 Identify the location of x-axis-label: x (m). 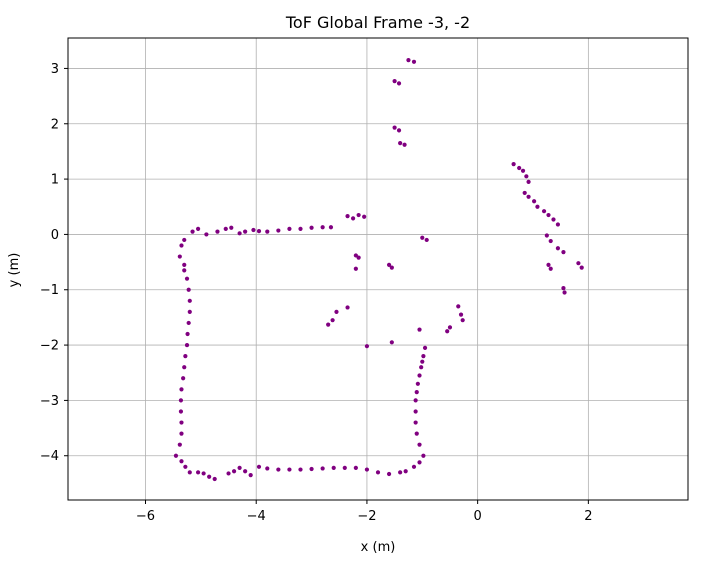
(378, 547).